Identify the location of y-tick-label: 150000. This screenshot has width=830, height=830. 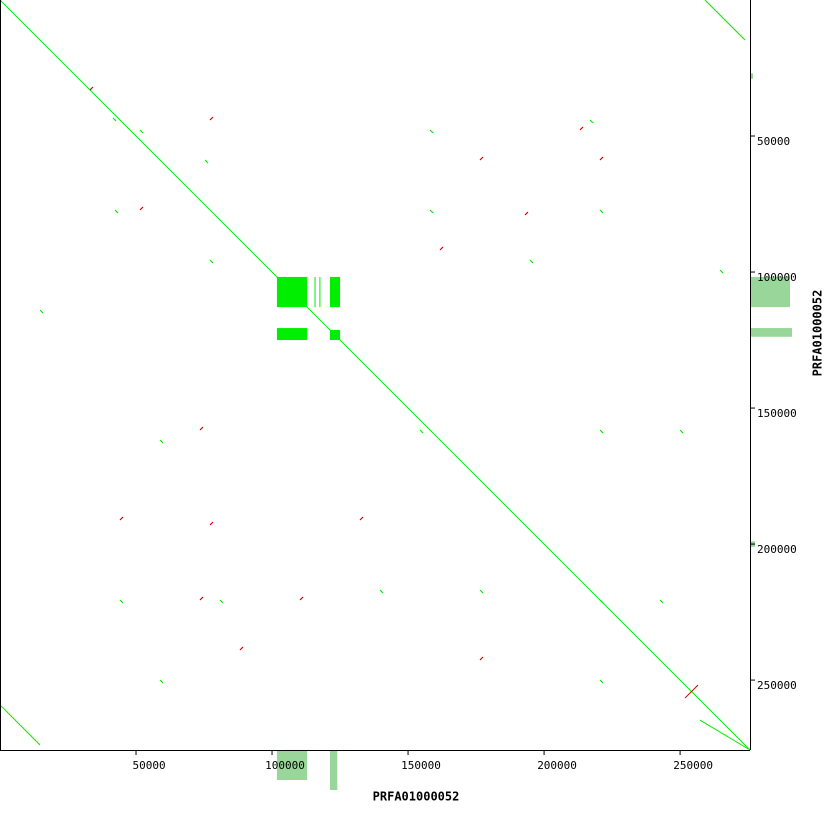
(777, 413).